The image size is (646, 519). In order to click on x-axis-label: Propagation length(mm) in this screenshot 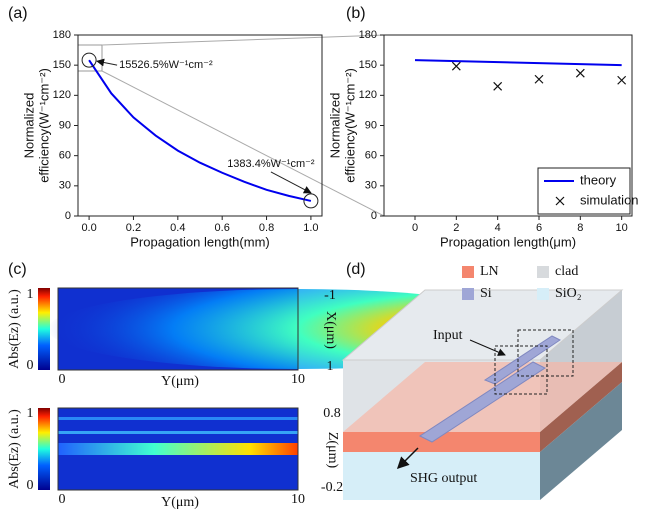, I will do `click(199, 241)`.